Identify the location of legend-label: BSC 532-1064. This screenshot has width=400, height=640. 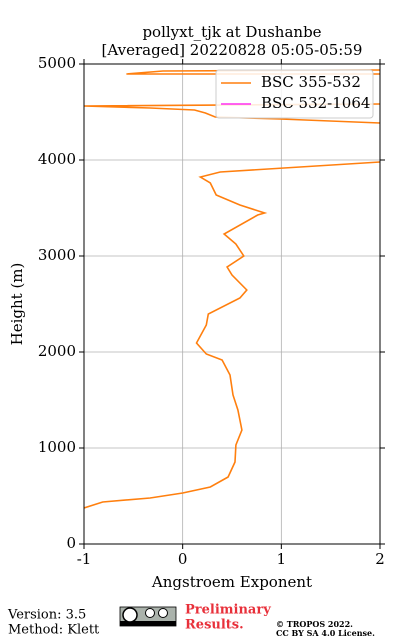
(315, 103).